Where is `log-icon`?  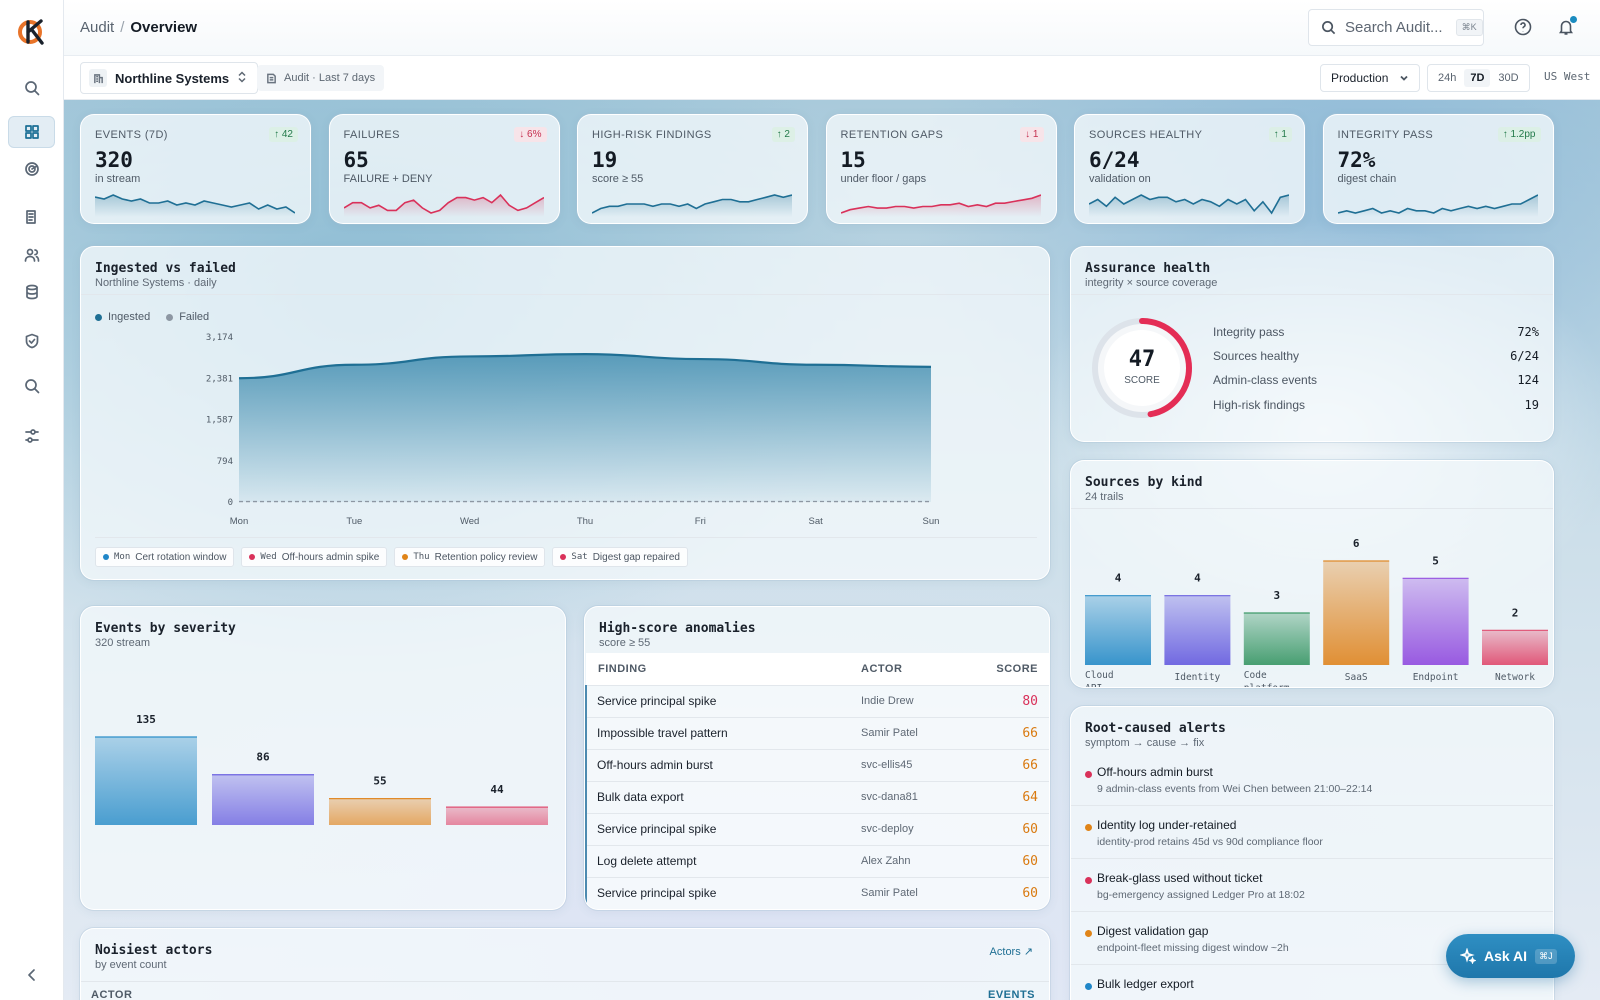 log-icon is located at coordinates (32, 217).